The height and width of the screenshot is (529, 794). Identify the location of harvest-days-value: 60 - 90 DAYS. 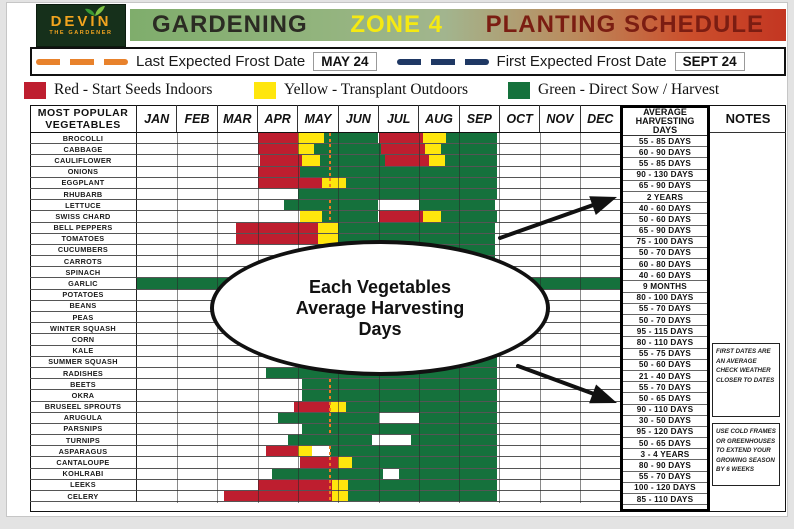
(665, 153).